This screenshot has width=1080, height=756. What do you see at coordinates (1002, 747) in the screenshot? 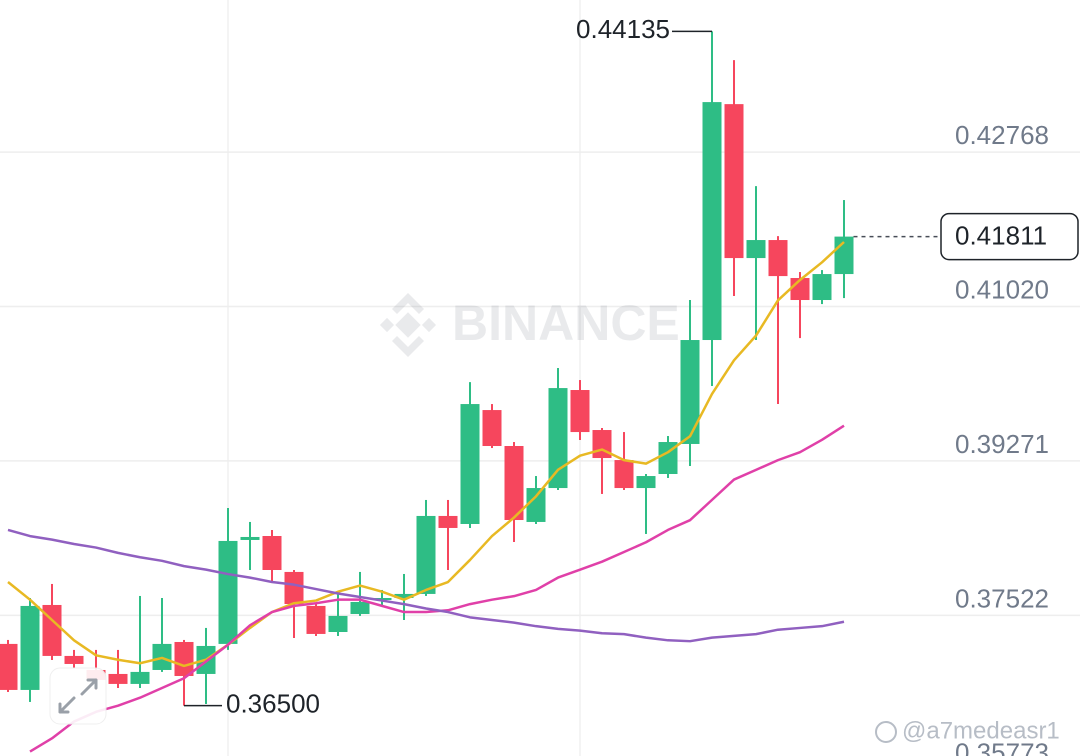
I see `y-tick-label: 0.35773` at bounding box center [1002, 747].